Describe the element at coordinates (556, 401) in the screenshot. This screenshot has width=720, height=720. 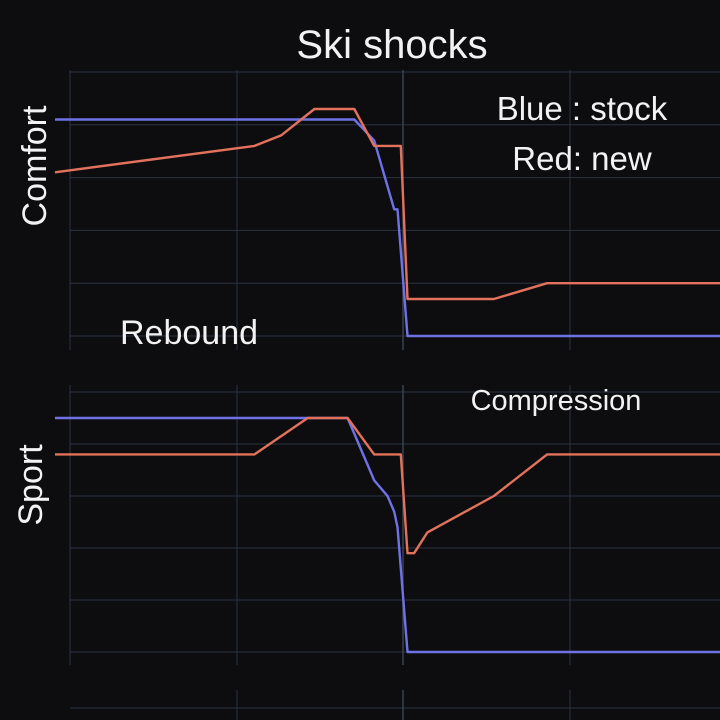
I see `compression-annotation: Compression` at that location.